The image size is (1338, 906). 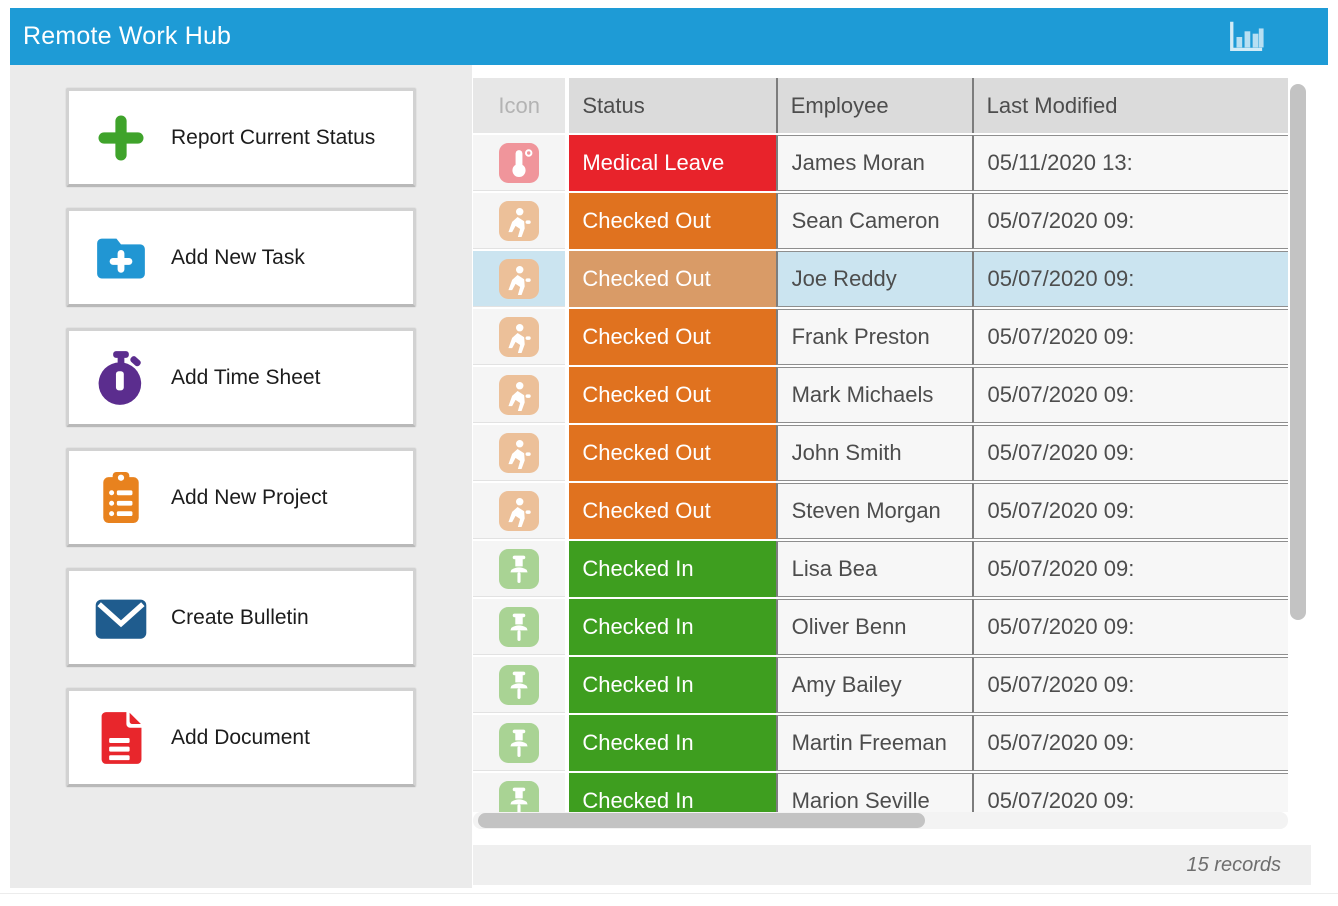 I want to click on table-row: Checked Out Steven Morgan 05/07/2020 09:, so click(x=880, y=511).